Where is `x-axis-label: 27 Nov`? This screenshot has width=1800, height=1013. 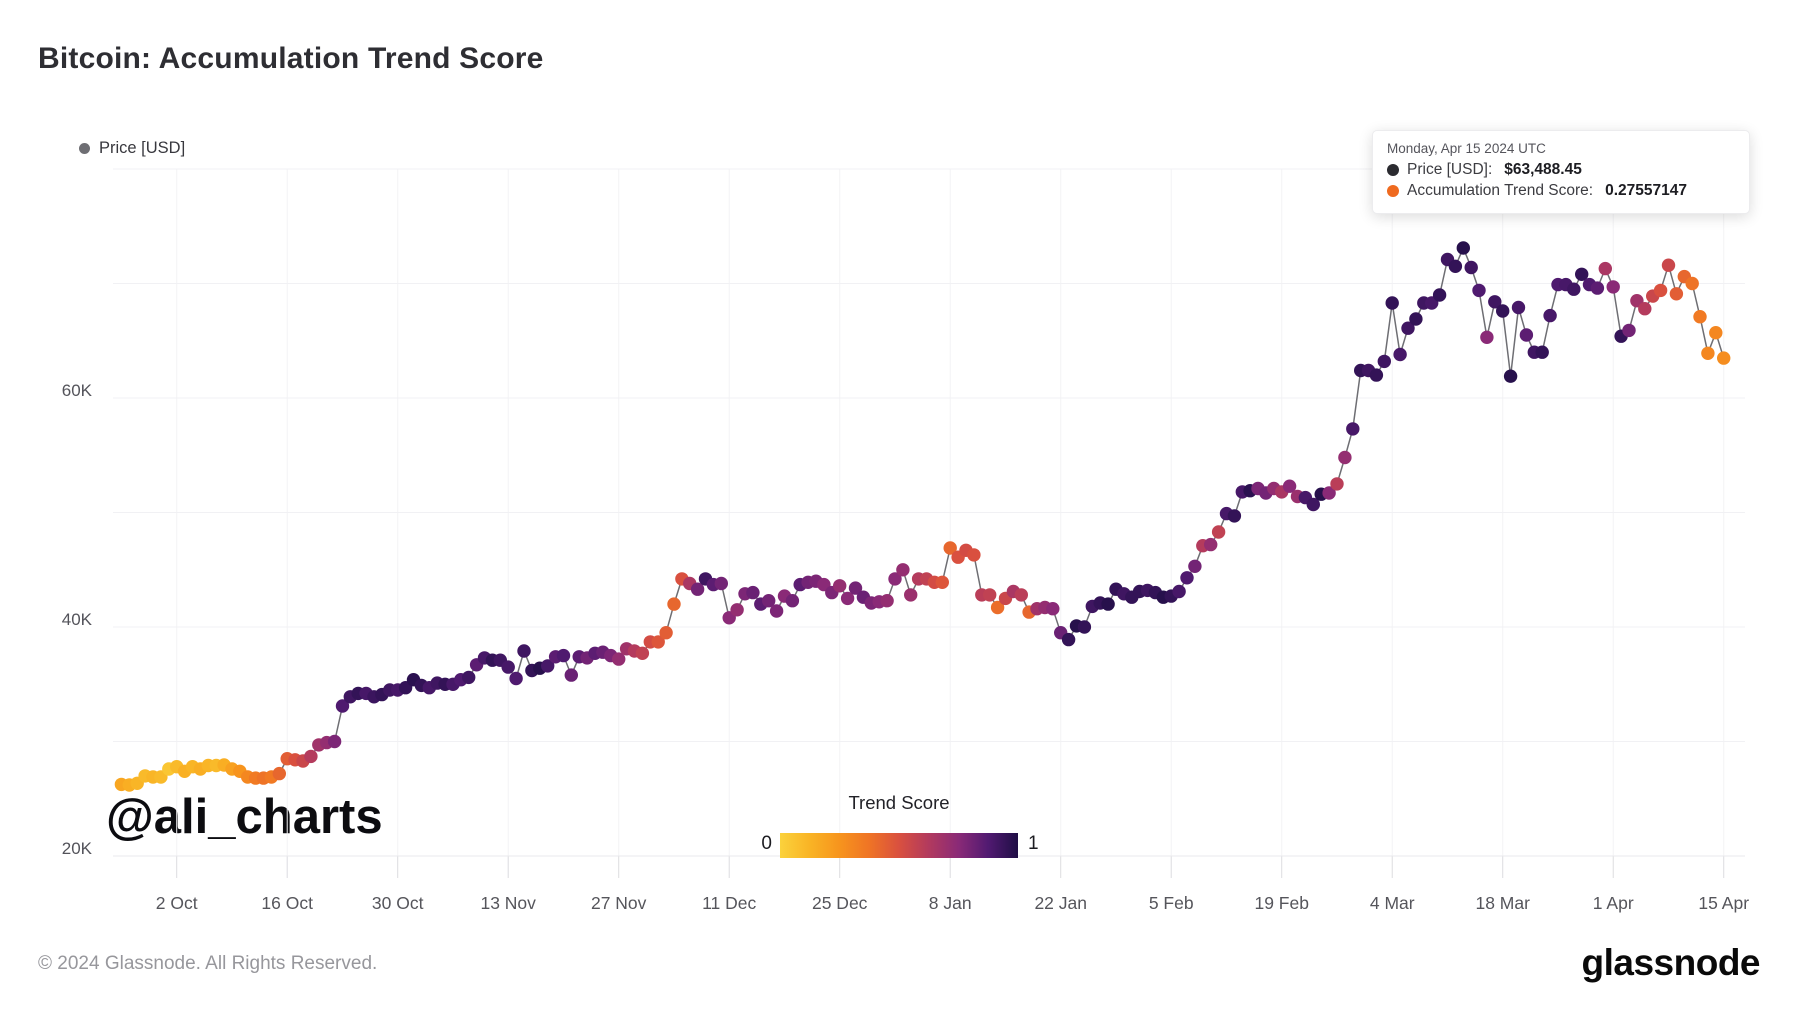 x-axis-label: 27 Nov is located at coordinates (619, 903).